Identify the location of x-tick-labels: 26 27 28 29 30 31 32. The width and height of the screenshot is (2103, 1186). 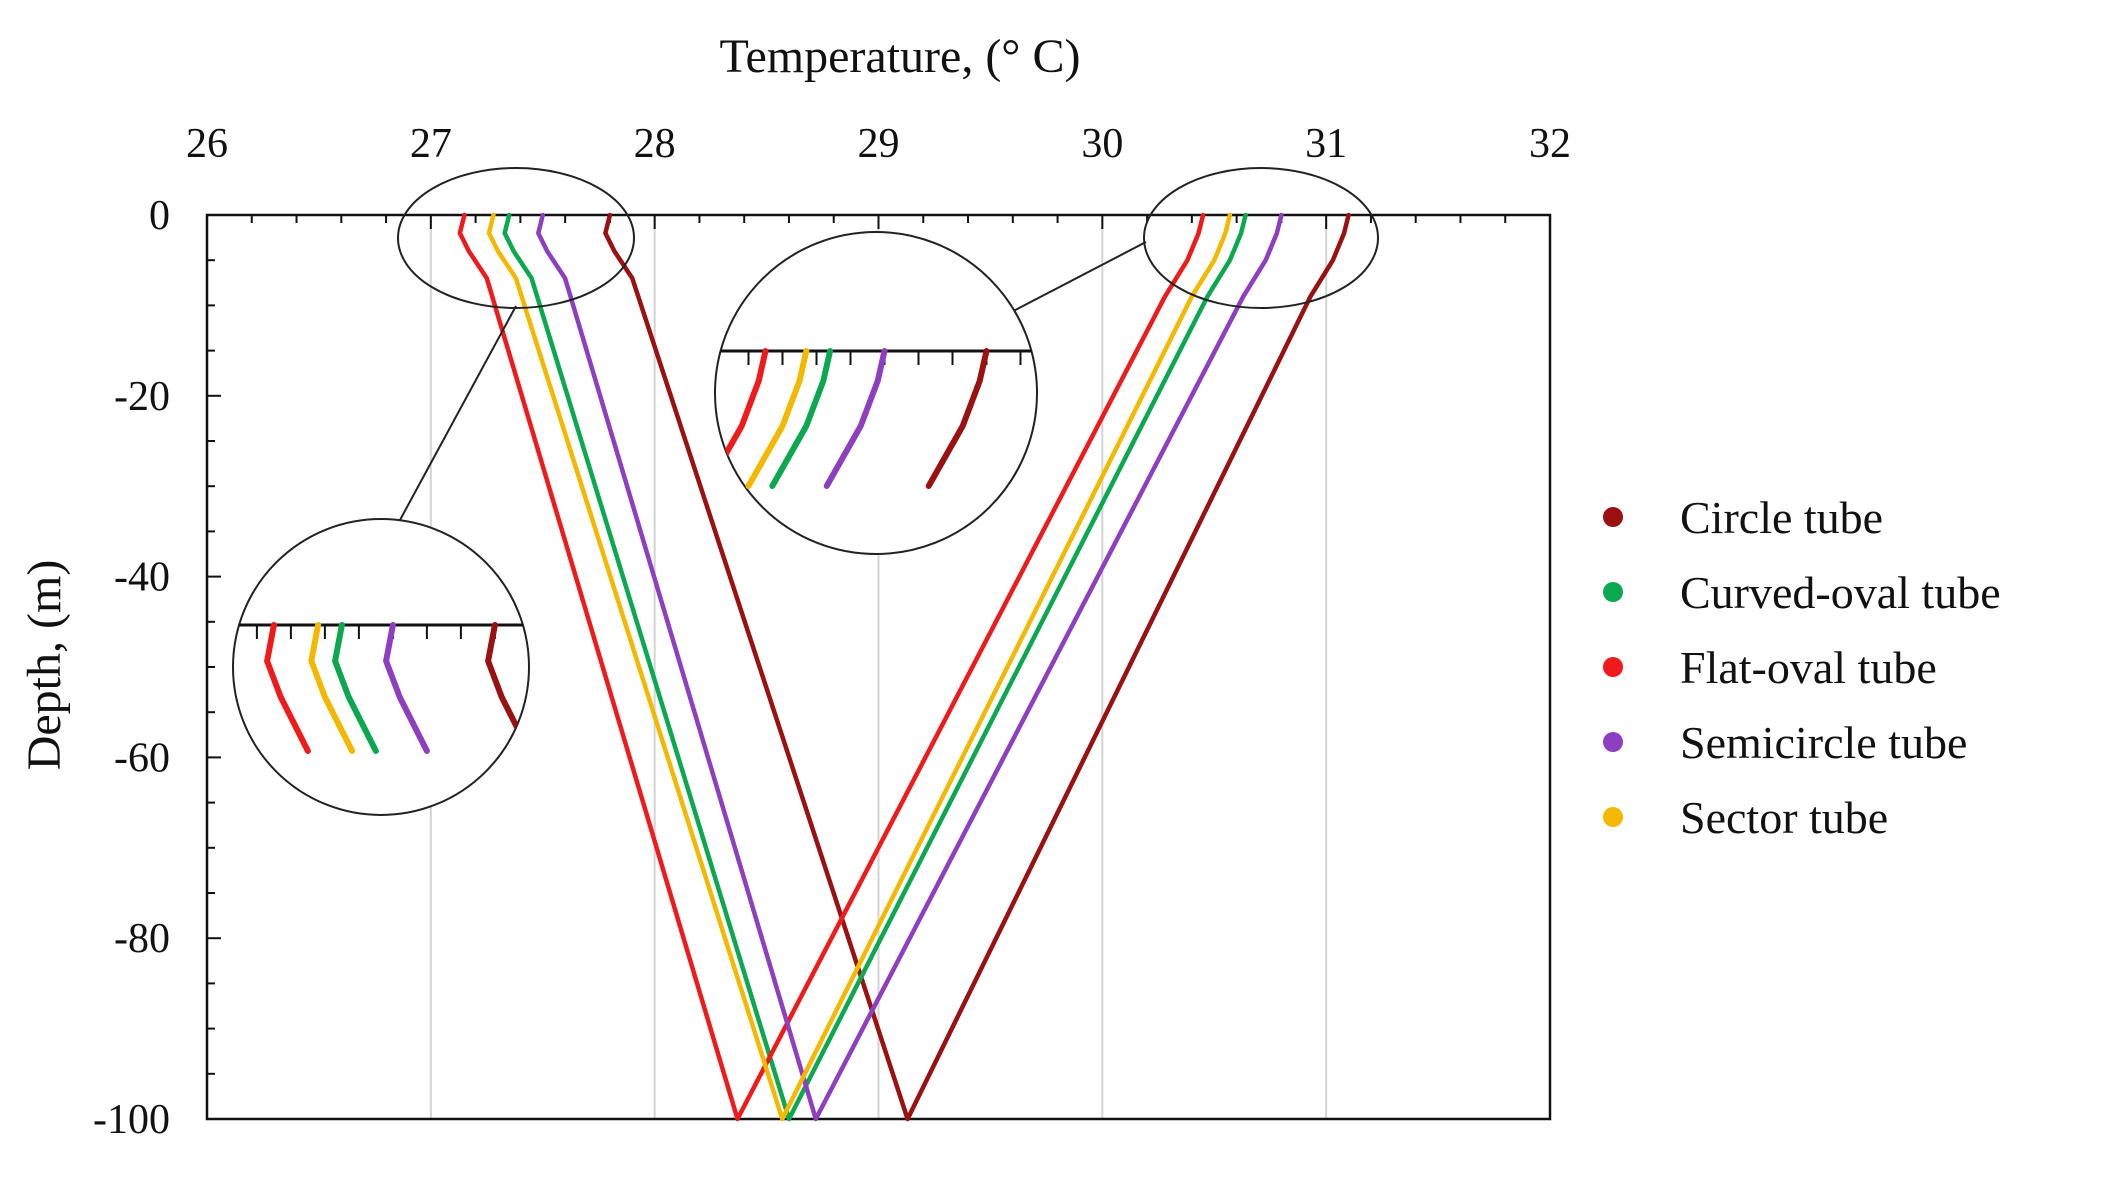
(878, 144).